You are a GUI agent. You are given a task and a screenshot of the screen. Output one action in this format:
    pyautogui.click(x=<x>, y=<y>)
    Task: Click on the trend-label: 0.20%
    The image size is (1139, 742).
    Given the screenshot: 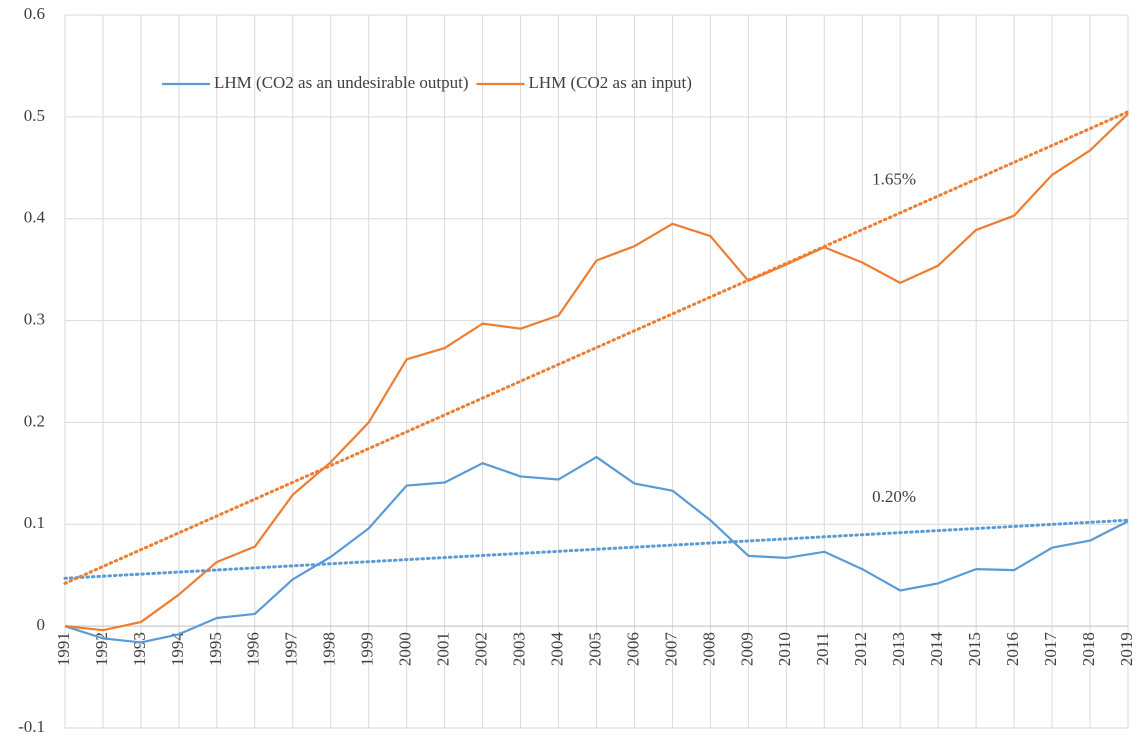 What is the action you would take?
    pyautogui.click(x=894, y=496)
    